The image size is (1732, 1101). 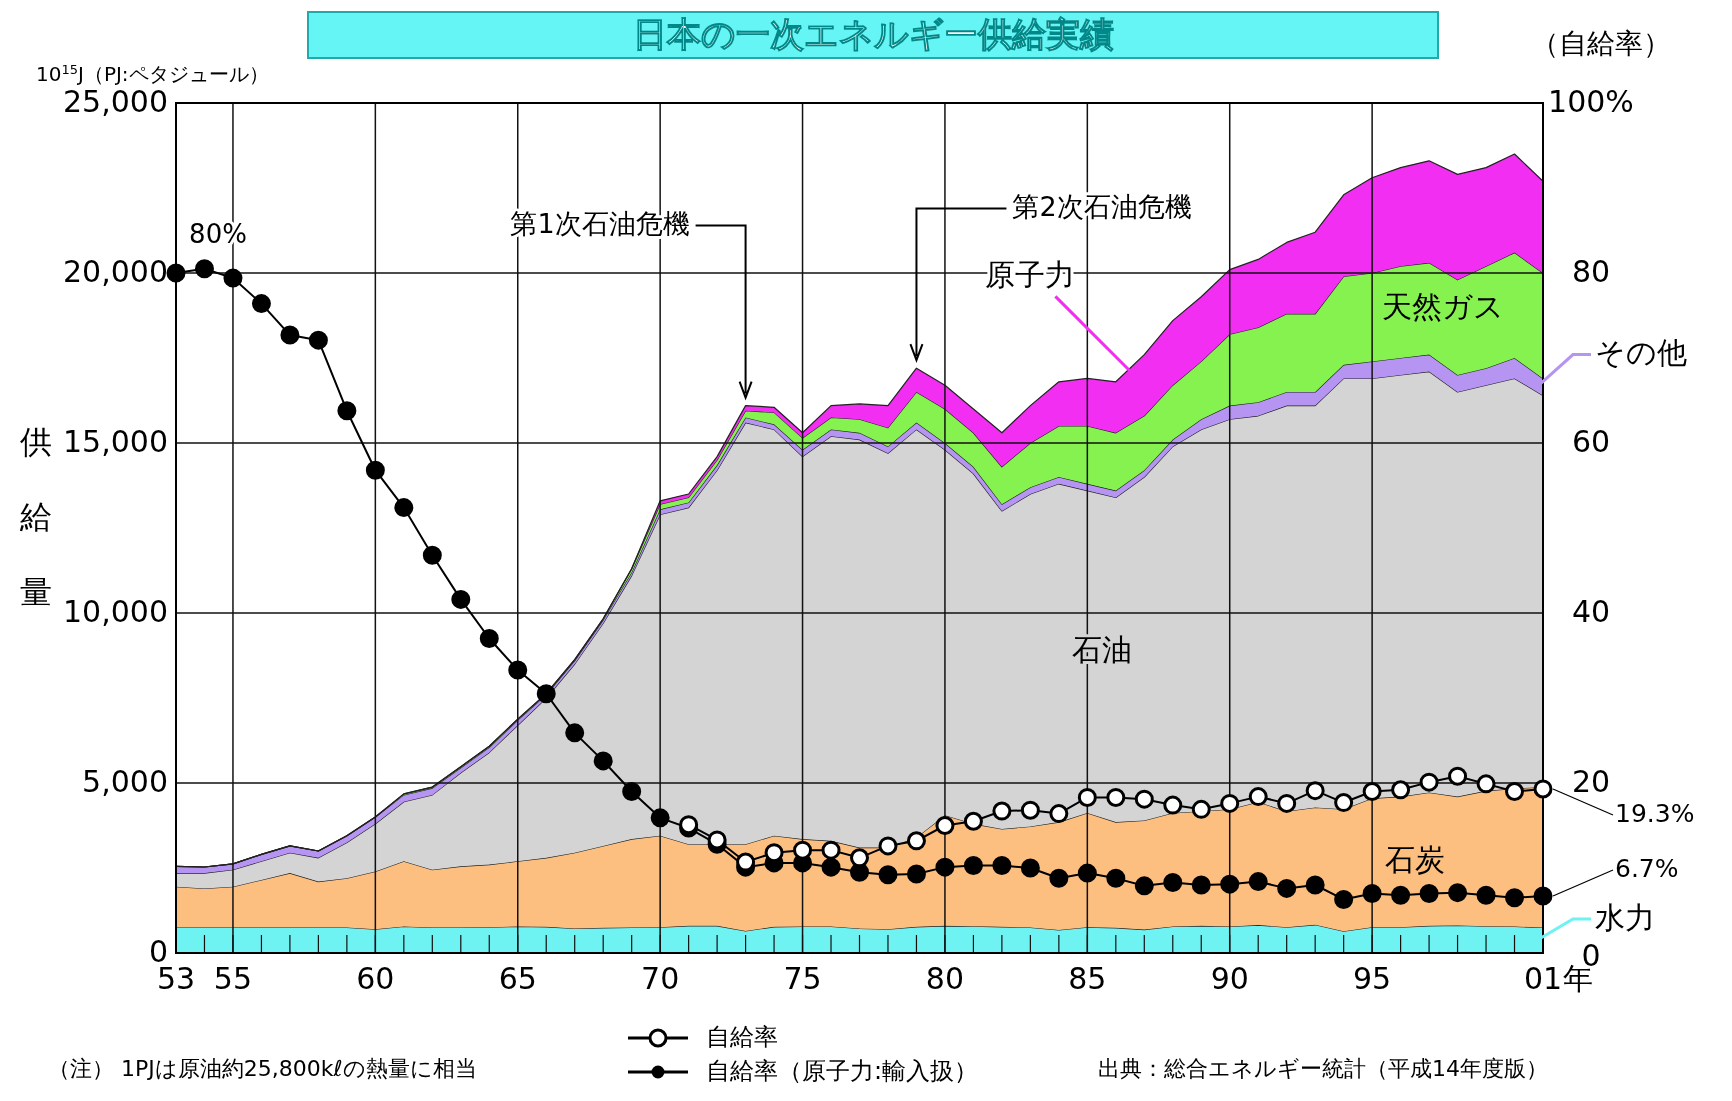 What do you see at coordinates (1543, 978) in the screenshot?
I see `x-tick-label: 01` at bounding box center [1543, 978].